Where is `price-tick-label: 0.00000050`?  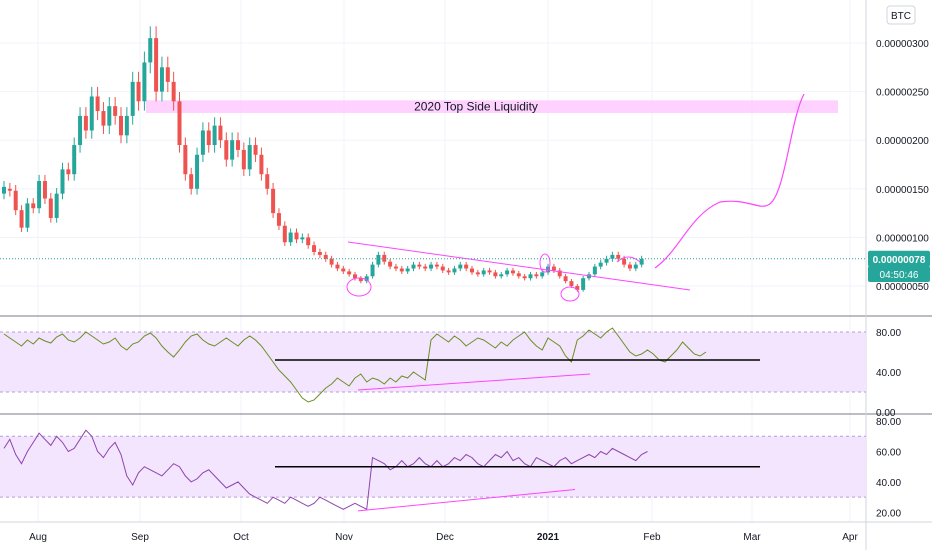 price-tick-label: 0.00000050 is located at coordinates (902, 287).